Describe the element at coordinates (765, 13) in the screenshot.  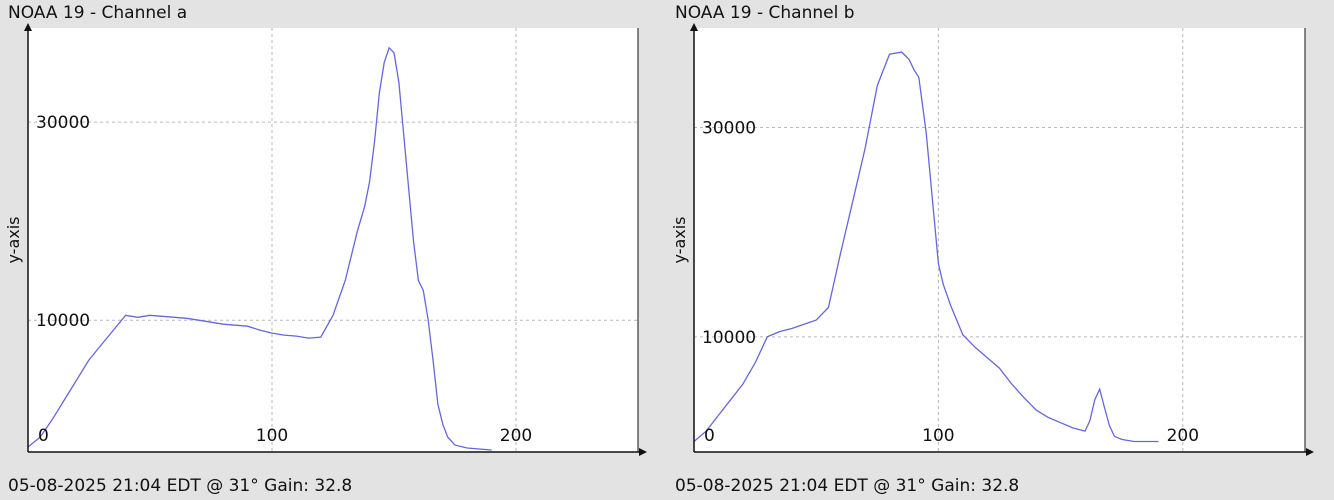
I see `chart-title: NOAA 19 - Channel b` at that location.